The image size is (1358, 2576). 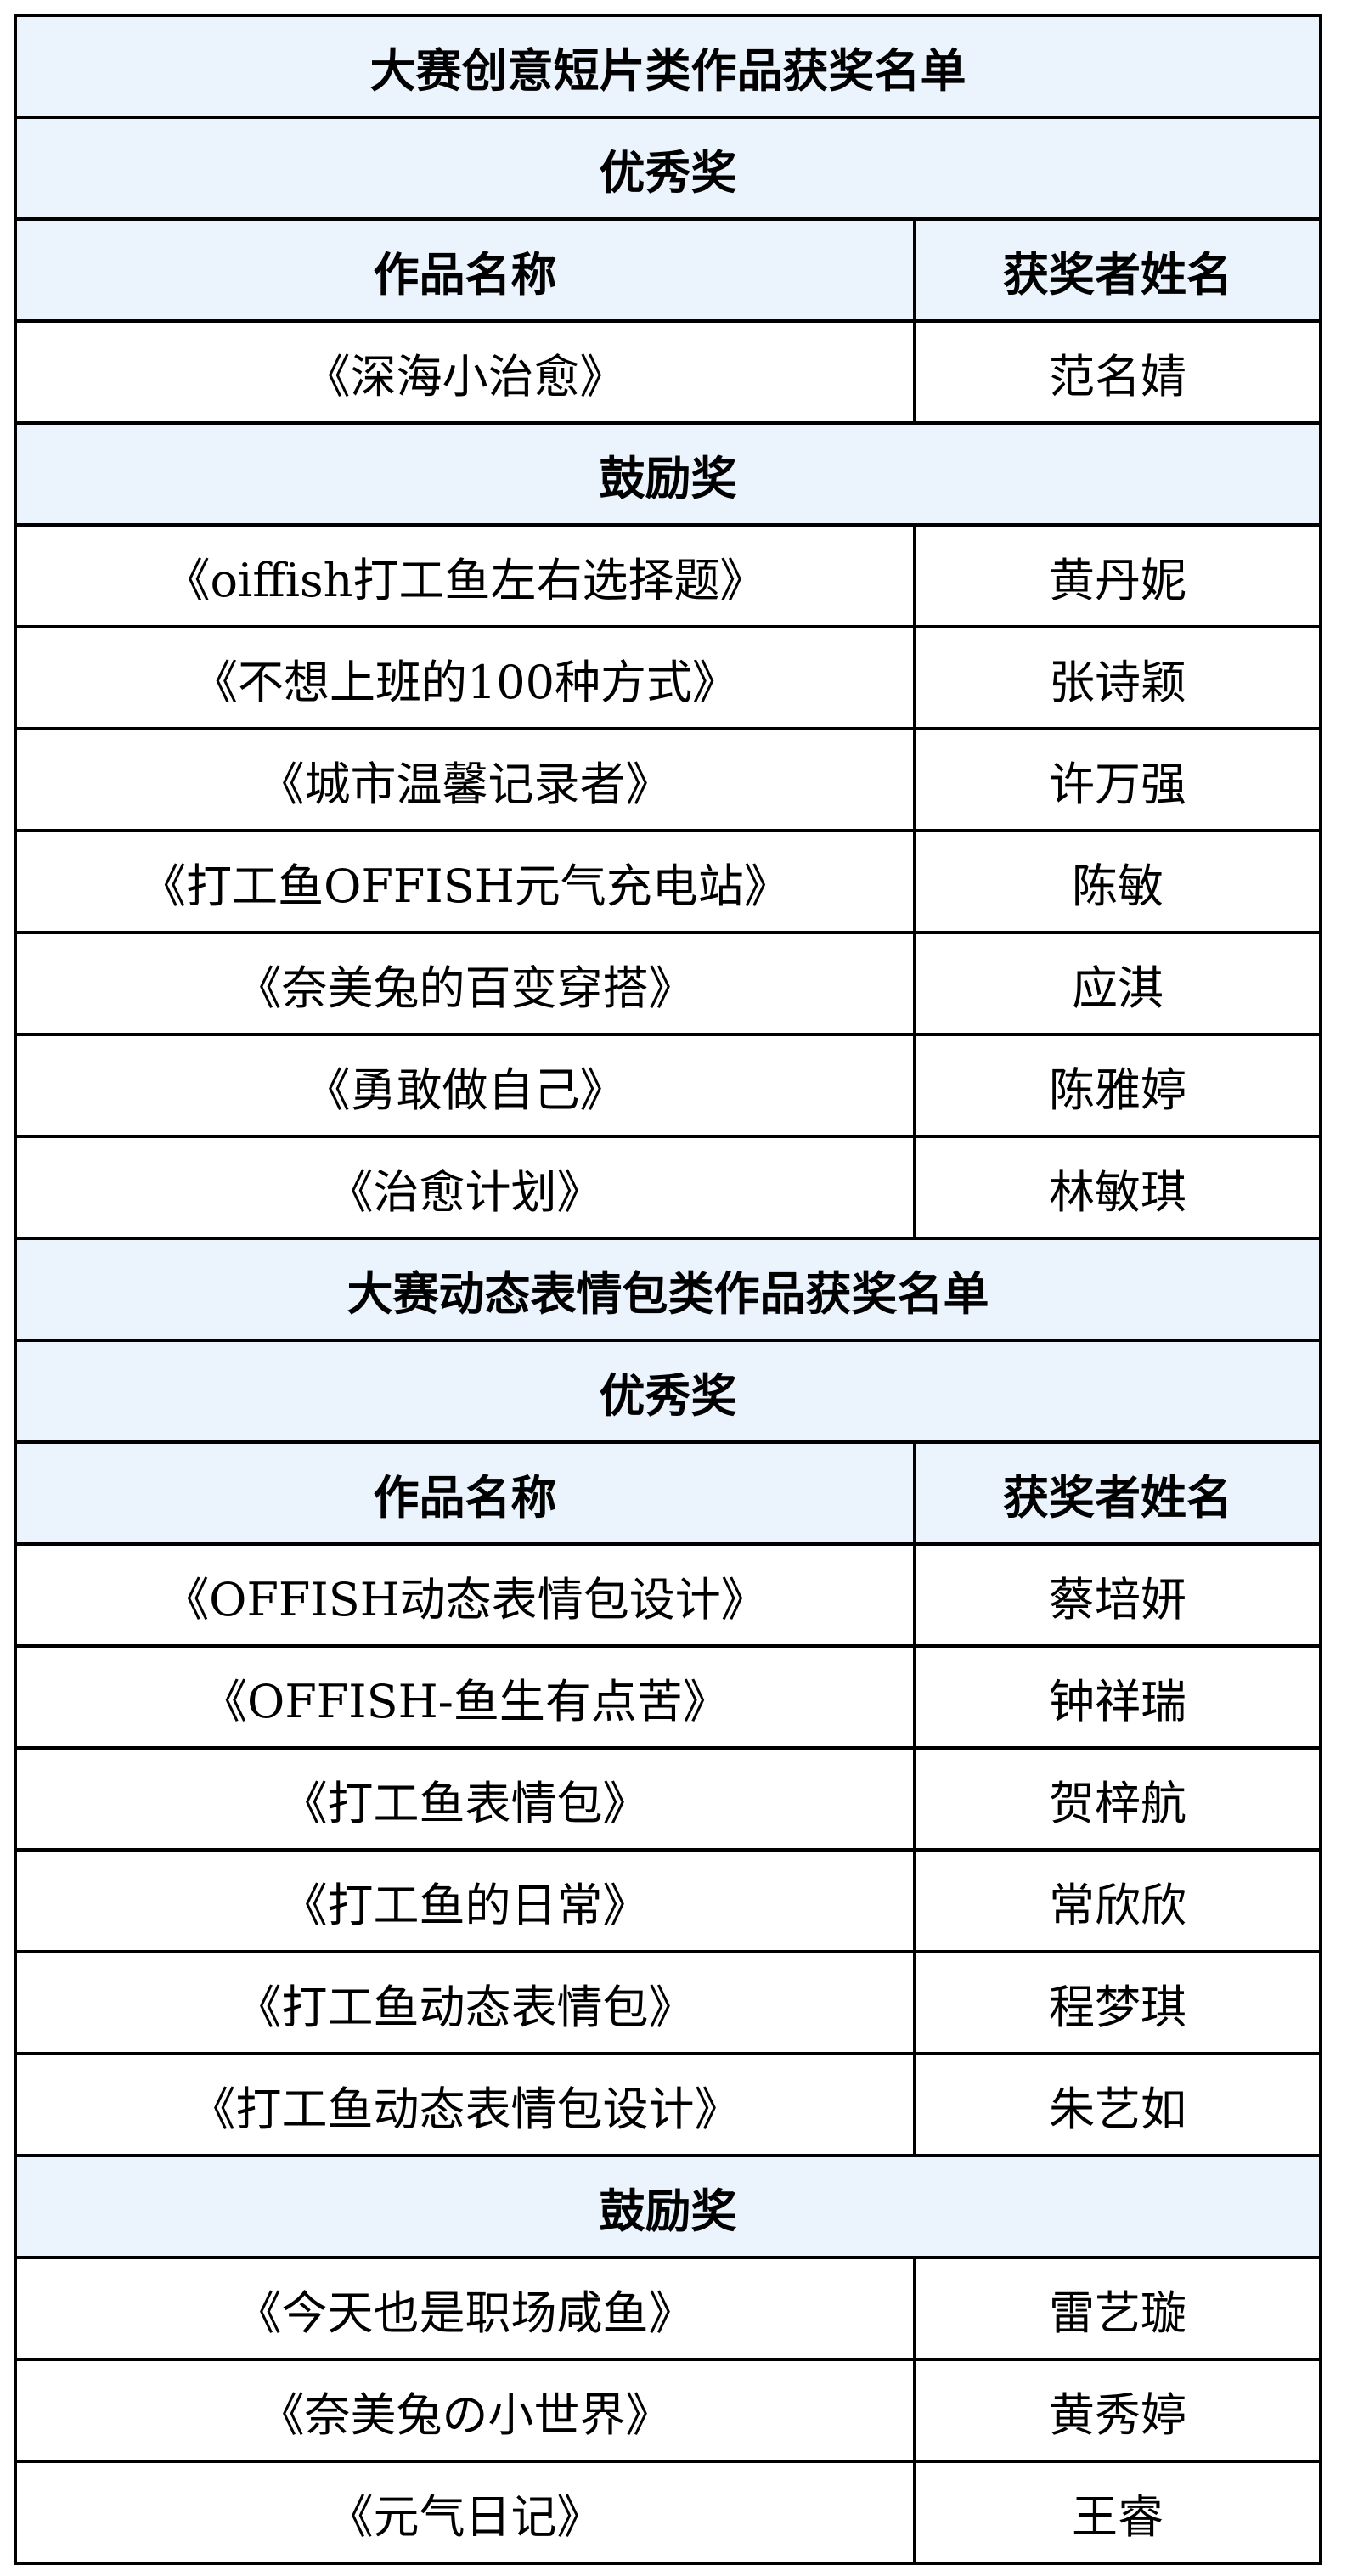 I want to click on section-title: 大赛创意短片类作品获奖名单, so click(x=668, y=66).